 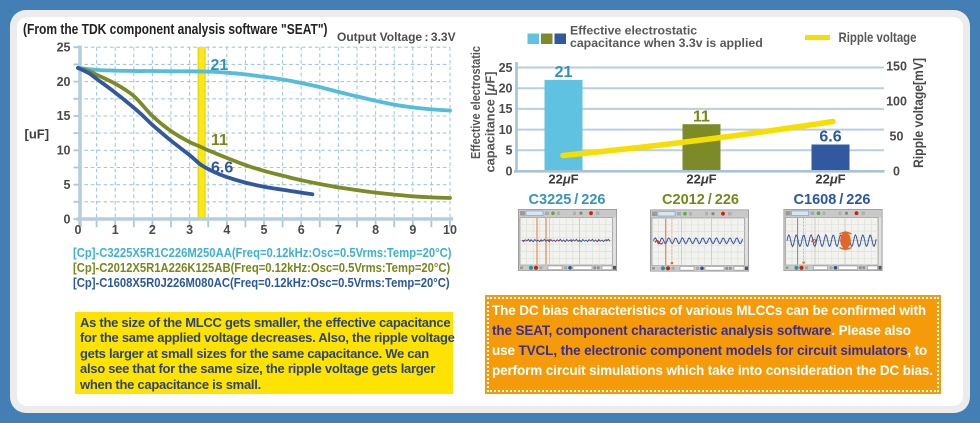 What do you see at coordinates (189, 230) in the screenshot?
I see `svg-text: 3` at bounding box center [189, 230].